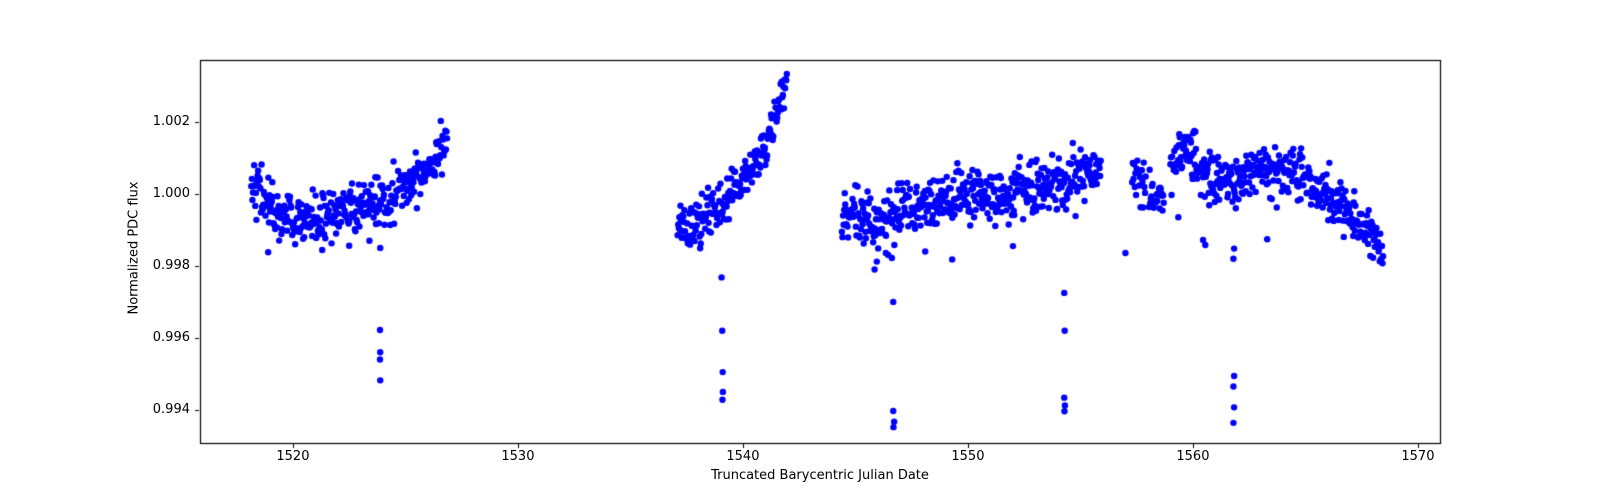 The height and width of the screenshot is (500, 1600). What do you see at coordinates (1193, 456) in the screenshot?
I see `x-tick-label: 1560` at bounding box center [1193, 456].